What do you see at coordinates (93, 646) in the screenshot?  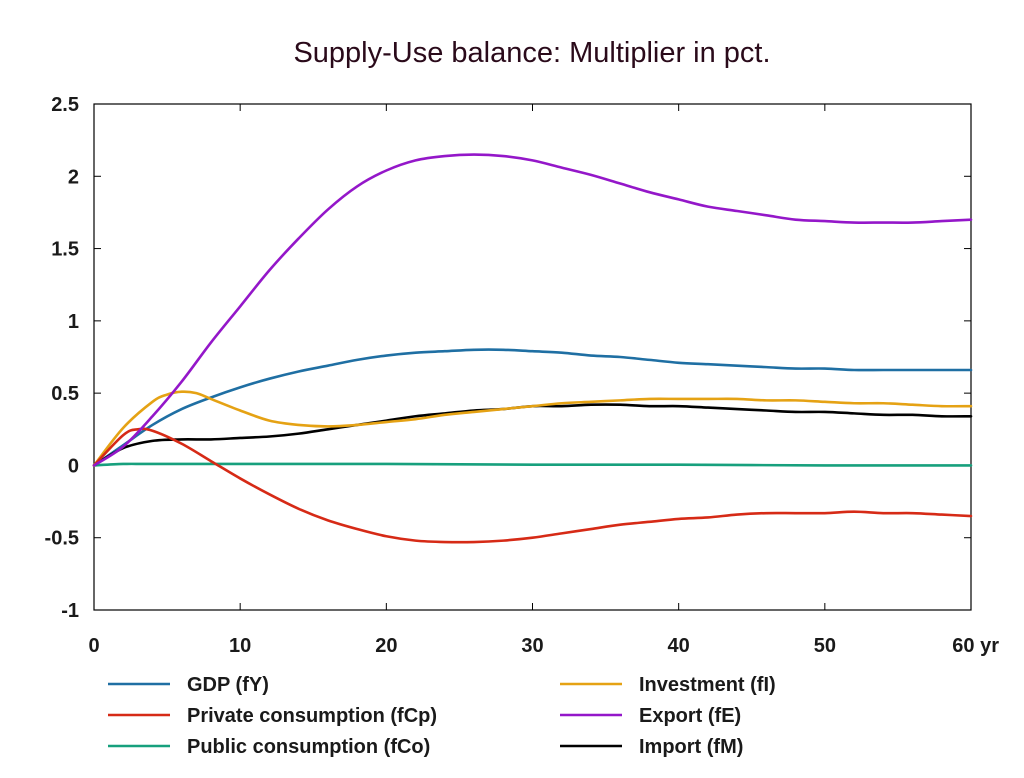 I see `x-tick-label: 0` at bounding box center [93, 646].